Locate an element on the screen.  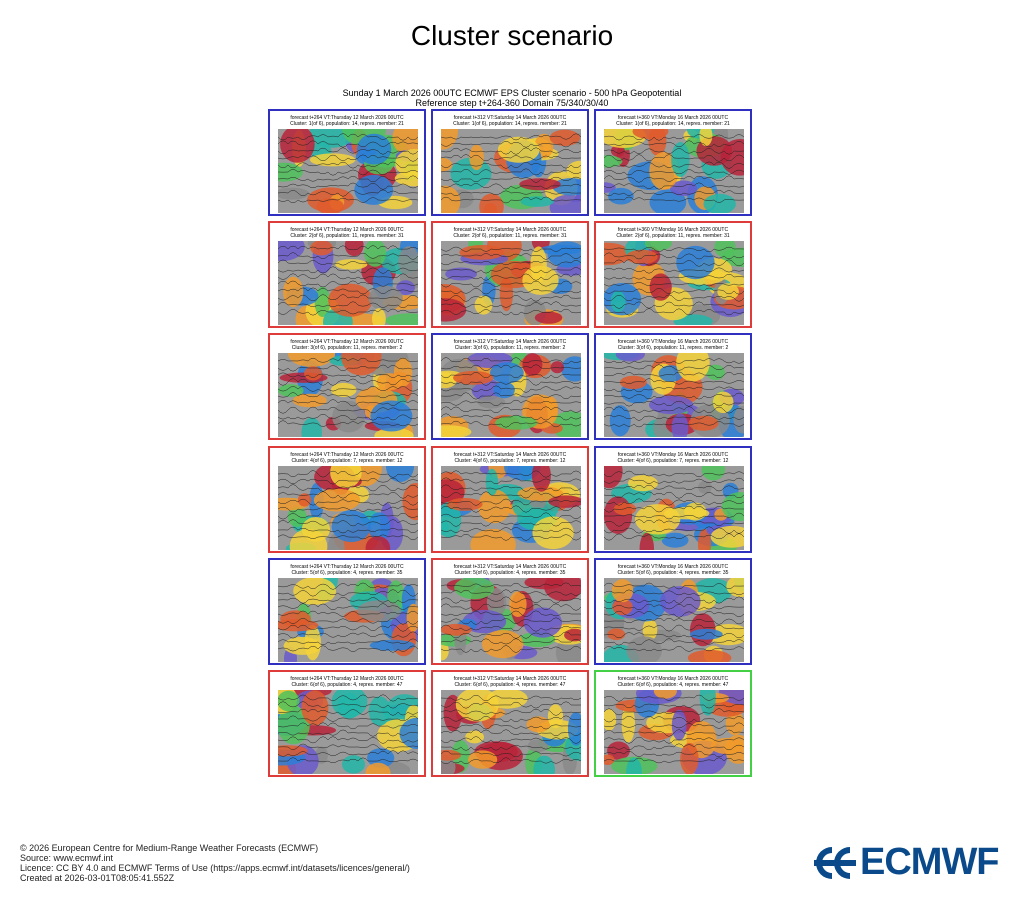
logo-text: ECMWF is located at coordinates (930, 862).